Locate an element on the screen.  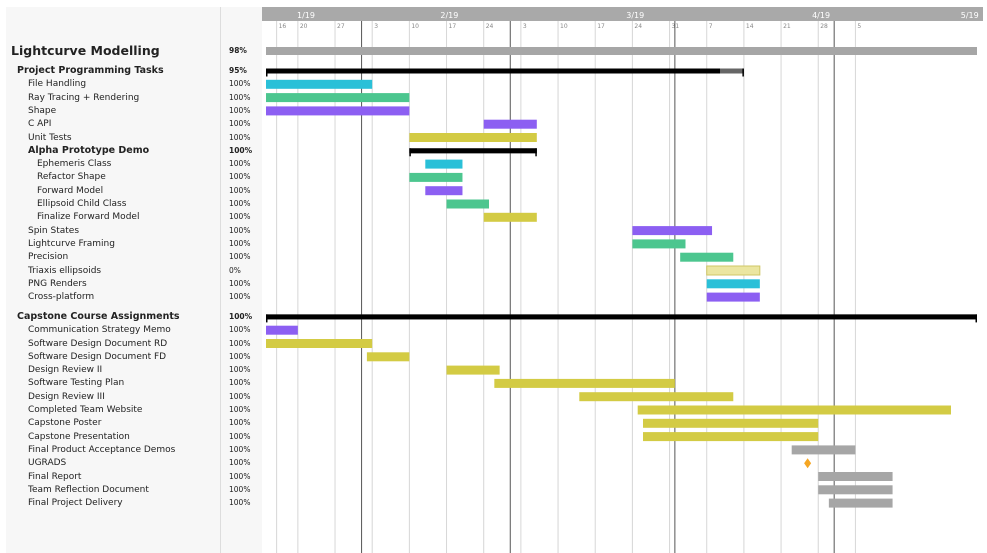
task-label: Triaxis ellipsoids is located at coordinates (65, 270).